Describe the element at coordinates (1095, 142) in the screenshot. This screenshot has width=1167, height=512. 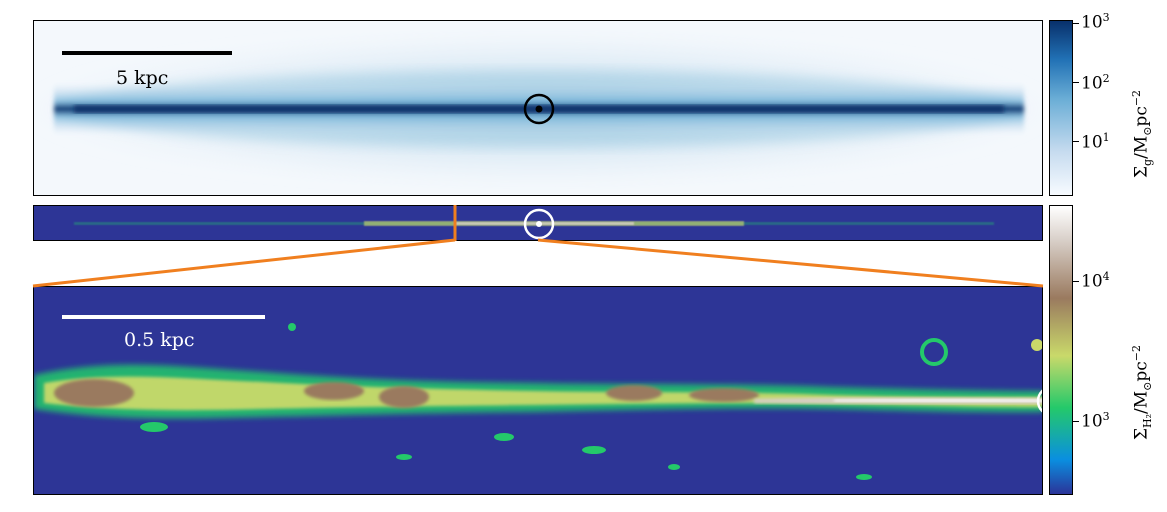
I see `gas-colorbar-tick-10: 10¹` at that location.